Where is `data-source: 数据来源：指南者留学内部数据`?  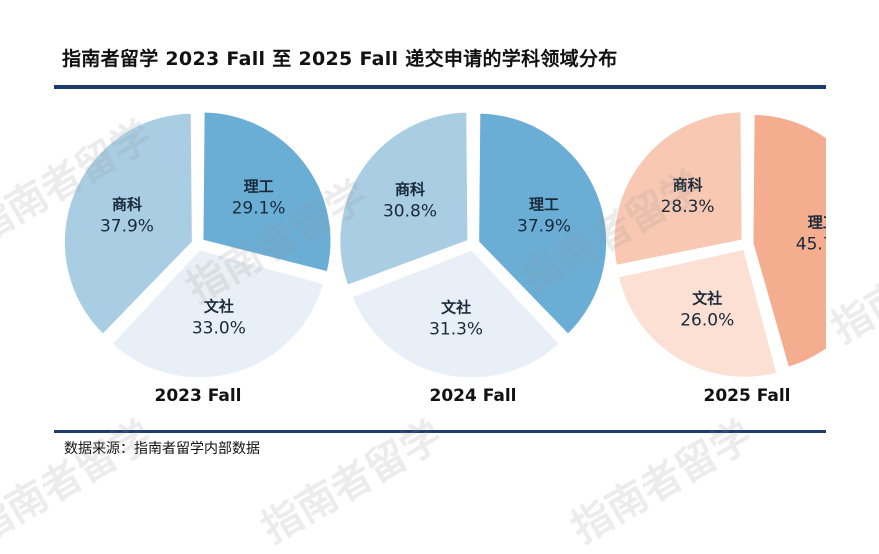
data-source: 数据来源：指南者留学内部数据 is located at coordinates (162, 449).